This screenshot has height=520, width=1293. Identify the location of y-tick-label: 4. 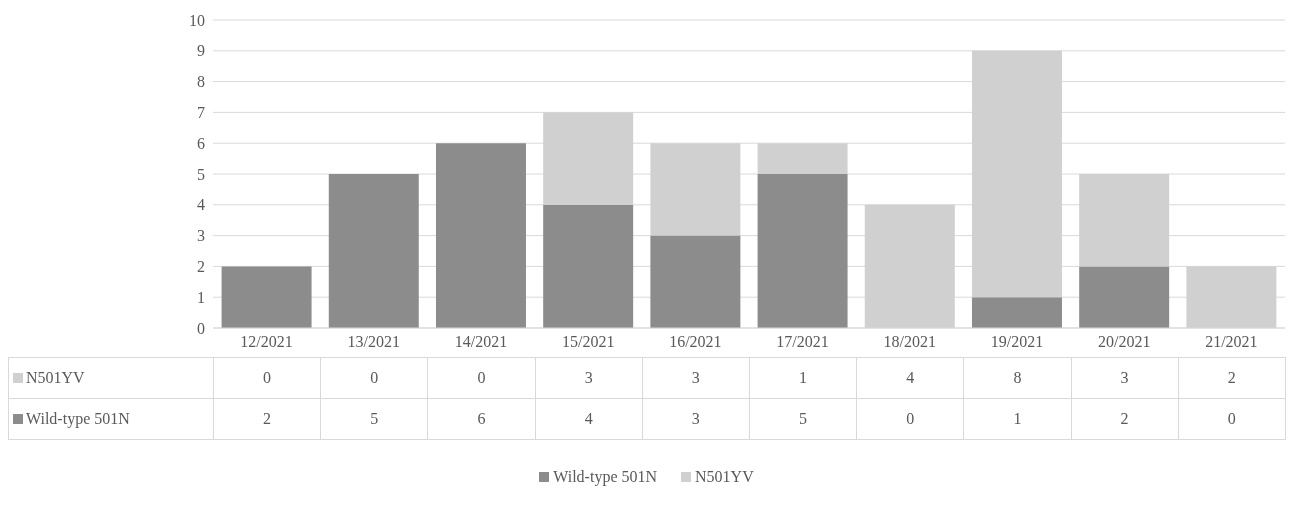
(201, 205).